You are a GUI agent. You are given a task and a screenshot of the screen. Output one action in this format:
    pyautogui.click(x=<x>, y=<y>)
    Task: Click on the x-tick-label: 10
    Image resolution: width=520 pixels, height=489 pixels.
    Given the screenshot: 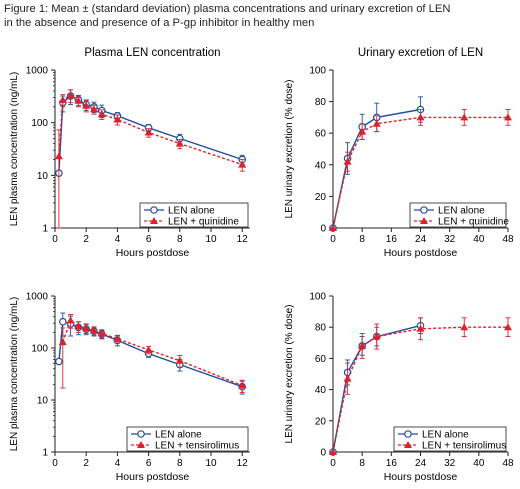 What is the action you would take?
    pyautogui.click(x=211, y=239)
    